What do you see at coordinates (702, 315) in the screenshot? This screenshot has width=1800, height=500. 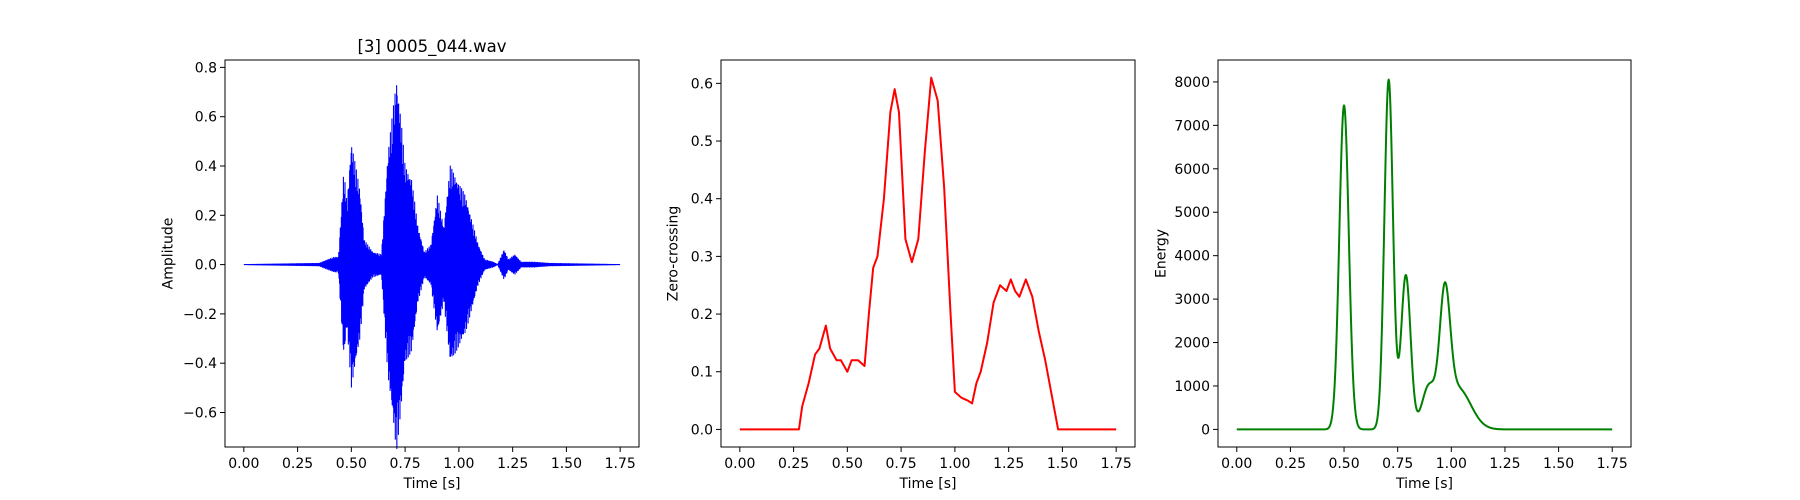 I see `zero-crossing-y-tick-label: 0.2` at bounding box center [702, 315].